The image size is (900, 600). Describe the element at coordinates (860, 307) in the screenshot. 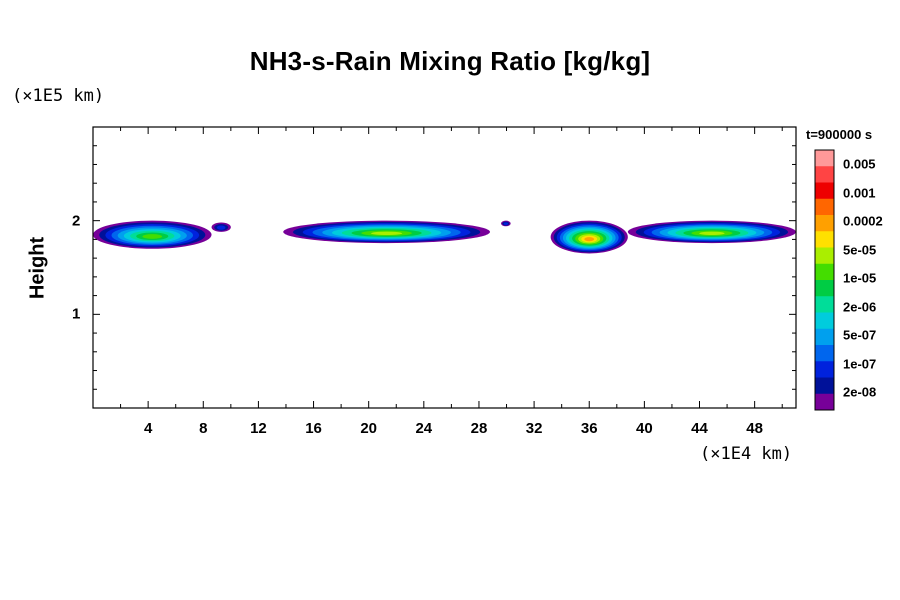

I see `colorbar-label: 2e-06` at that location.